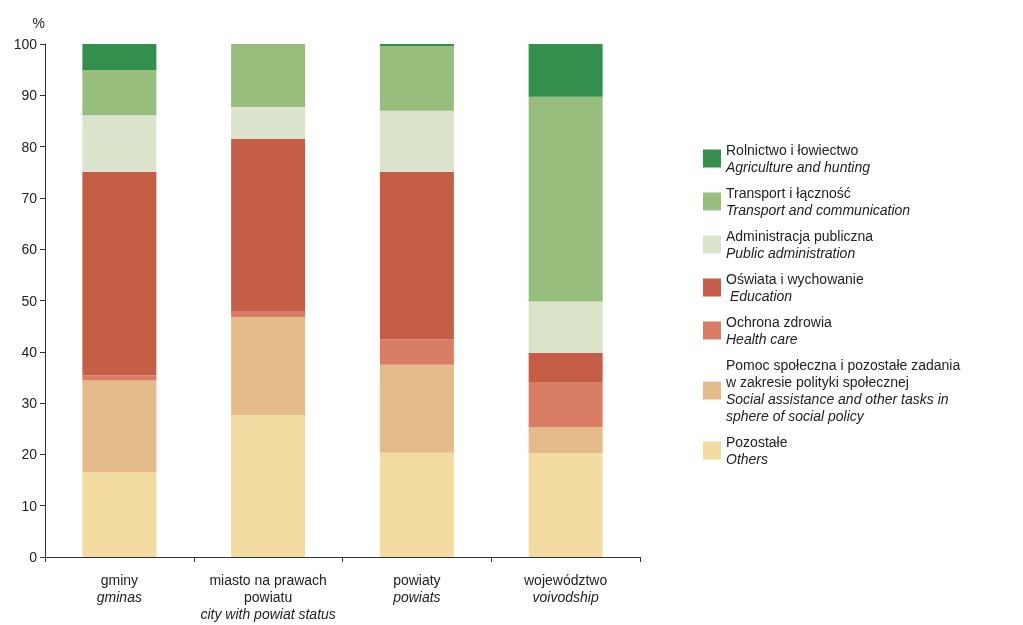 This screenshot has height=625, width=1023. I want to click on y-tick-label: 80, so click(29, 146).